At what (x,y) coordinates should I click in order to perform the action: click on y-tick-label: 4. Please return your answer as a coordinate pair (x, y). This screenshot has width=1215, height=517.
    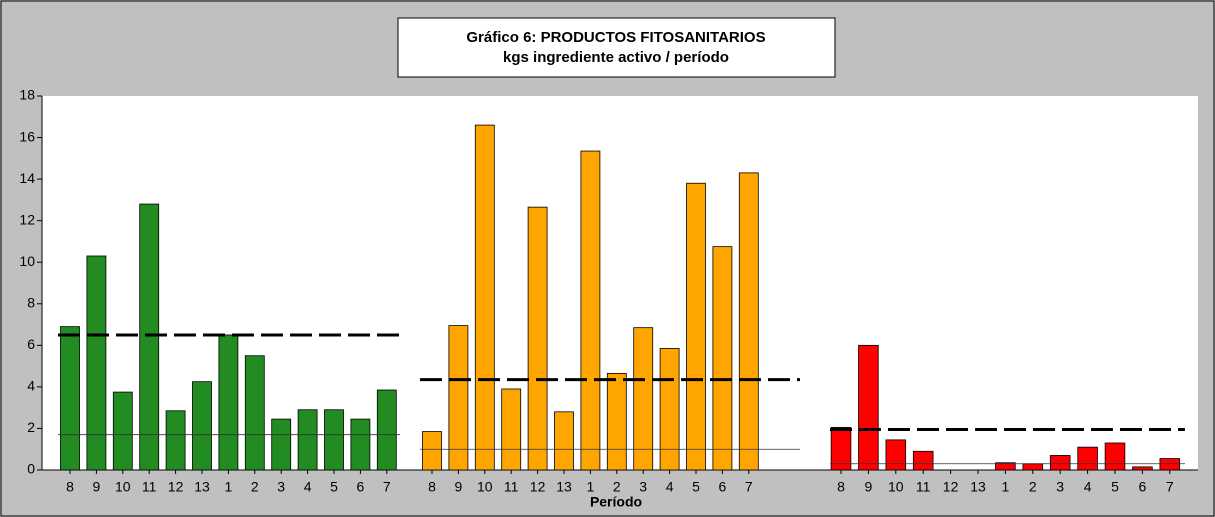
    Looking at the image, I should click on (31, 386).